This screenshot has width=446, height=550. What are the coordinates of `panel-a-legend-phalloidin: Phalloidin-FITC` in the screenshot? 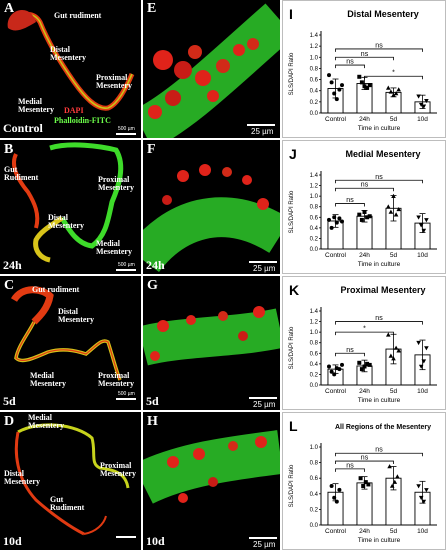 It's located at (82, 120).